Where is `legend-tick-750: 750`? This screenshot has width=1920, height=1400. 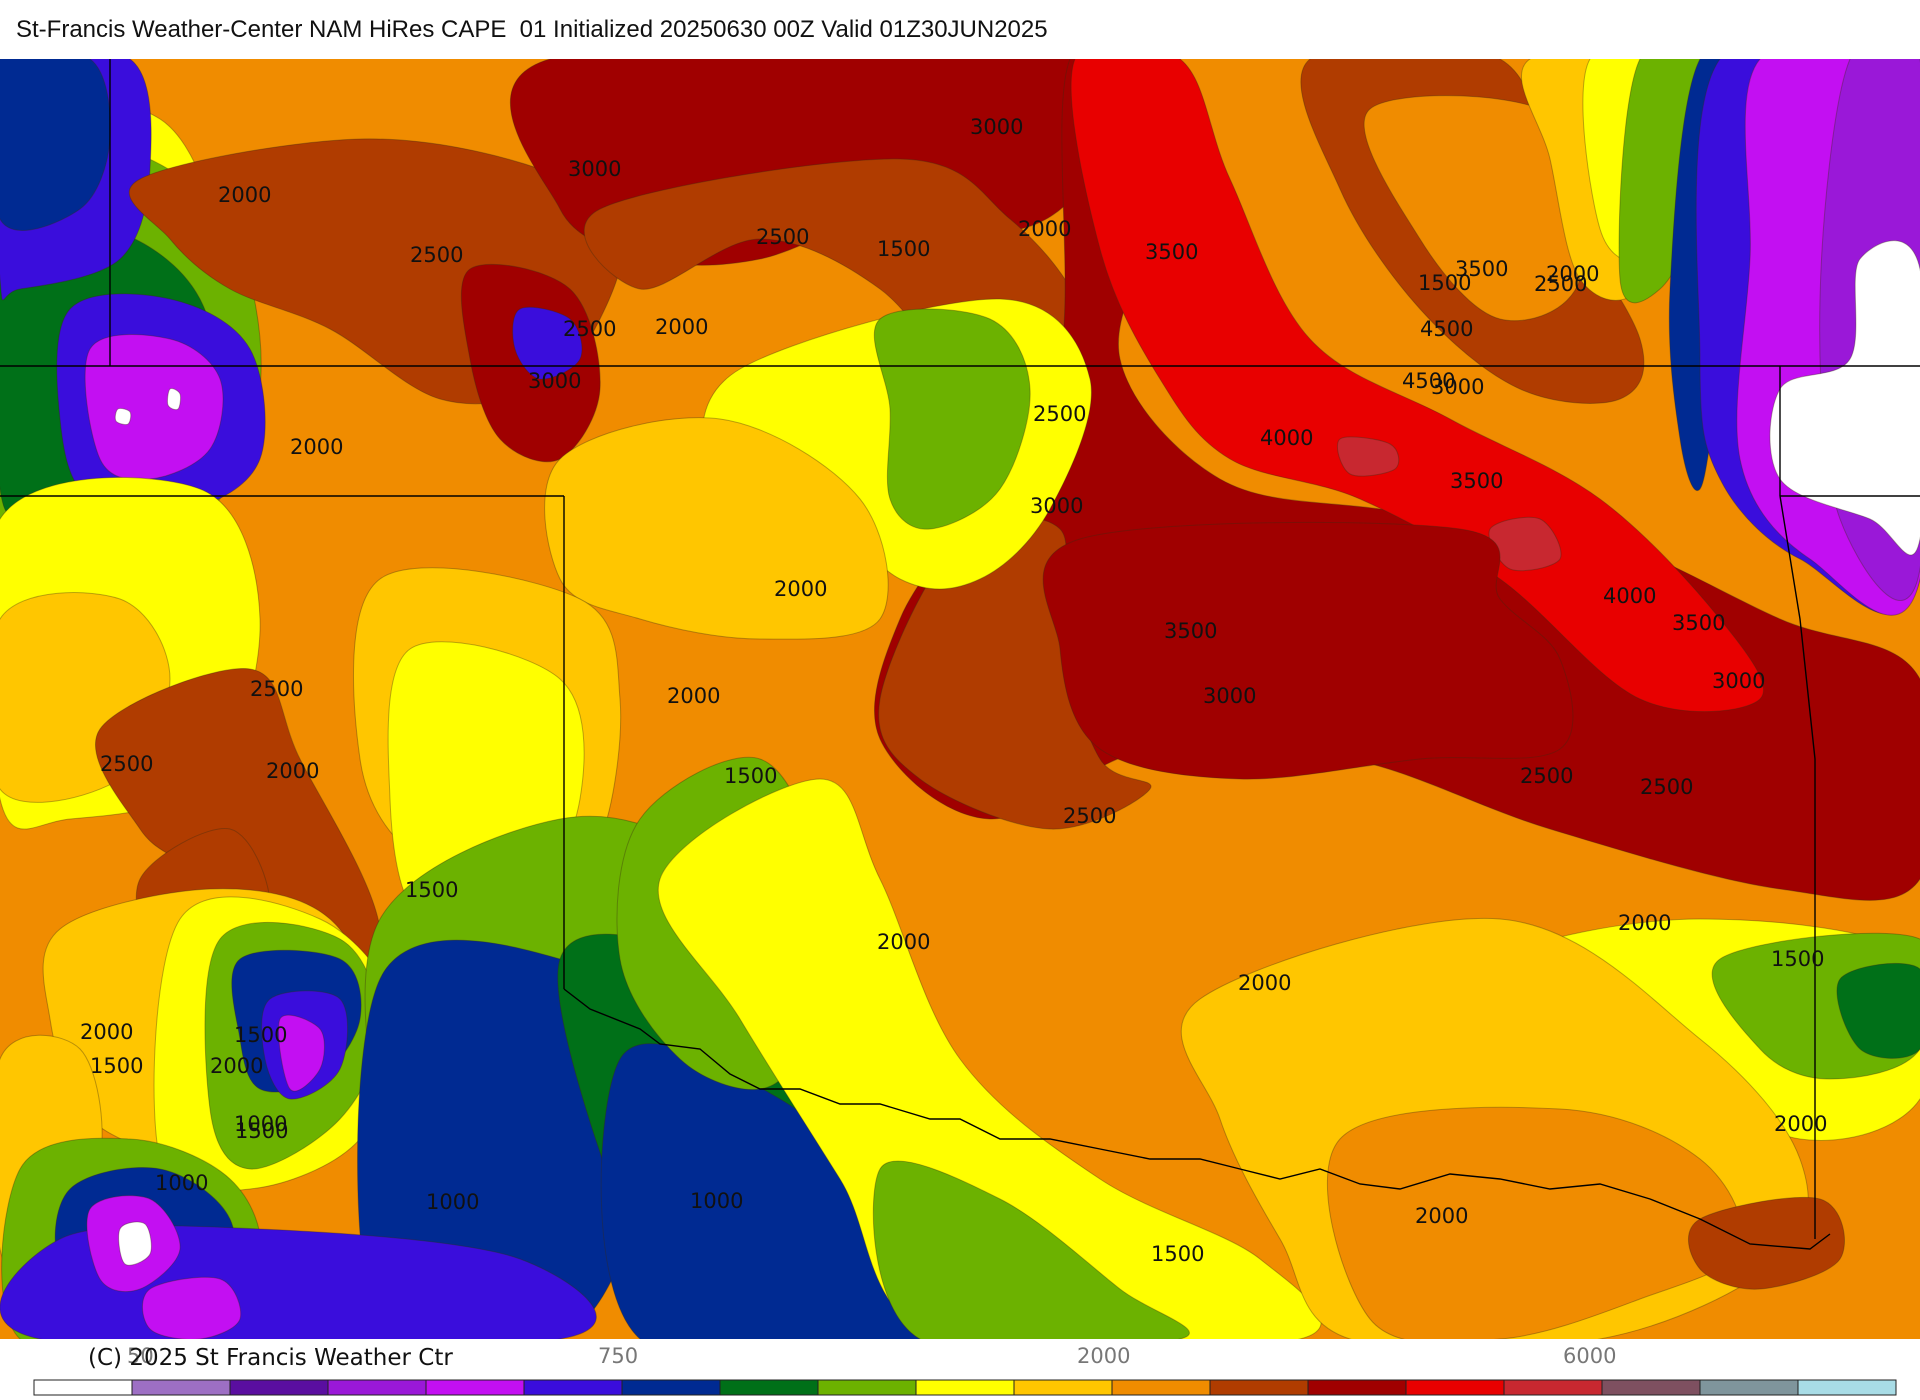 legend-tick-750: 750 is located at coordinates (618, 1356).